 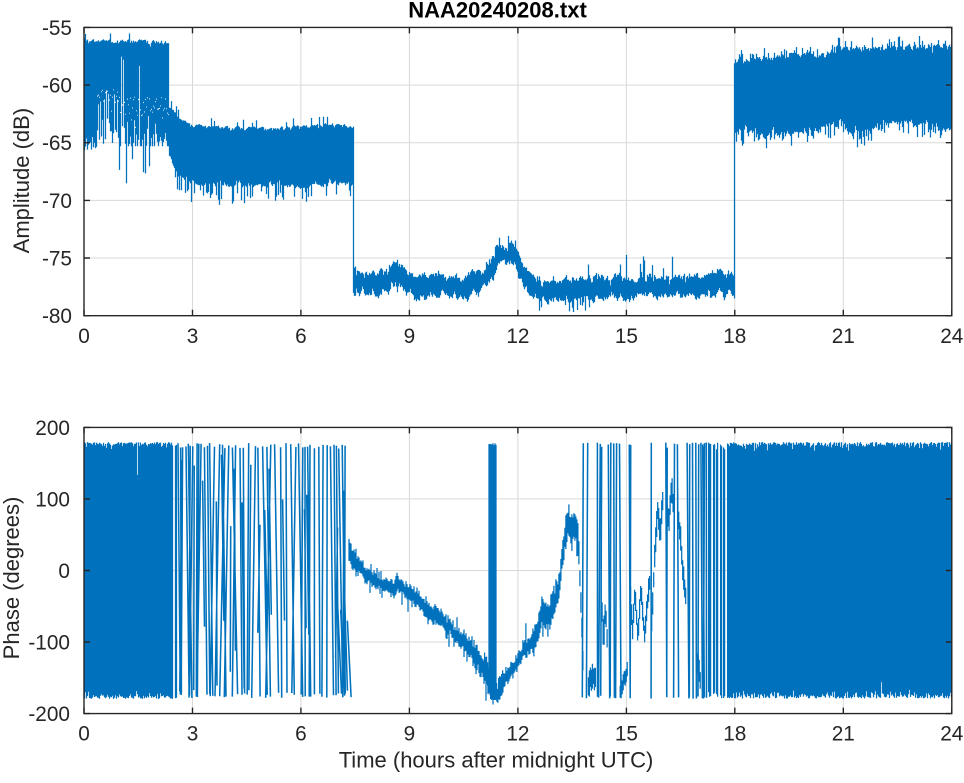 What do you see at coordinates (57, 86) in the screenshot?
I see `svg-text: -60` at bounding box center [57, 86].